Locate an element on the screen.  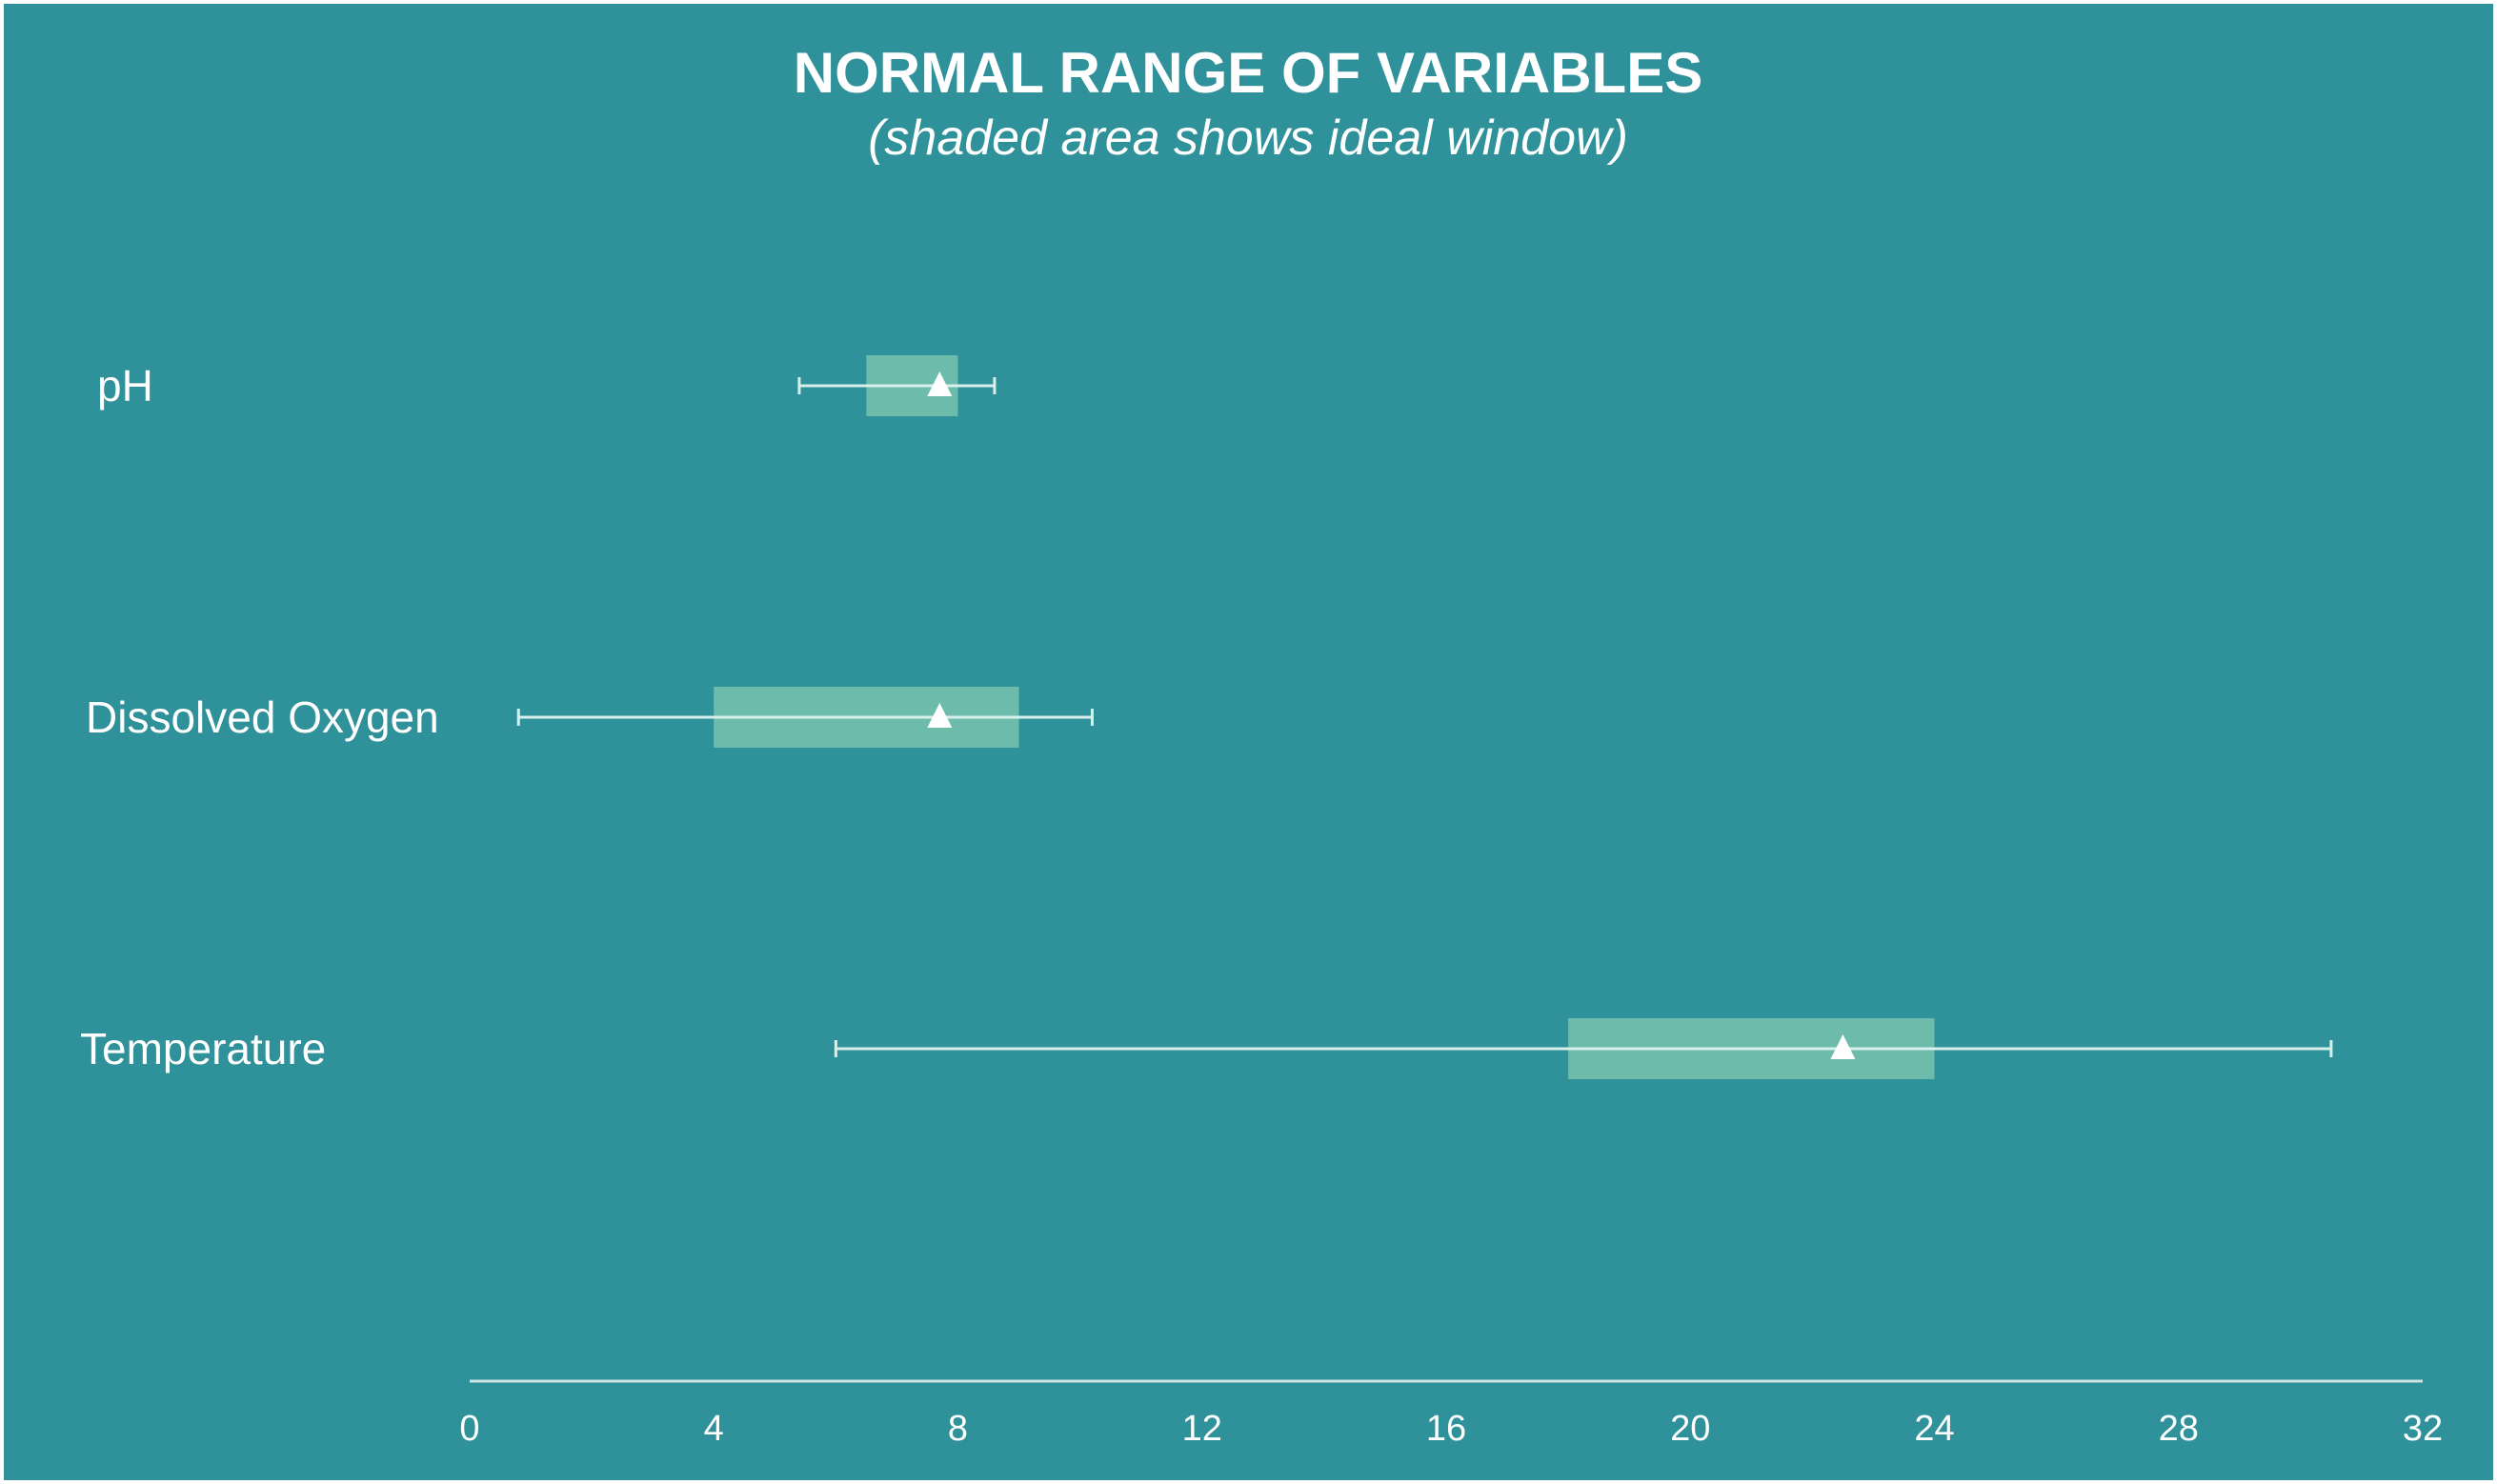
row-temperature: Temperature is located at coordinates (1206, 1049).